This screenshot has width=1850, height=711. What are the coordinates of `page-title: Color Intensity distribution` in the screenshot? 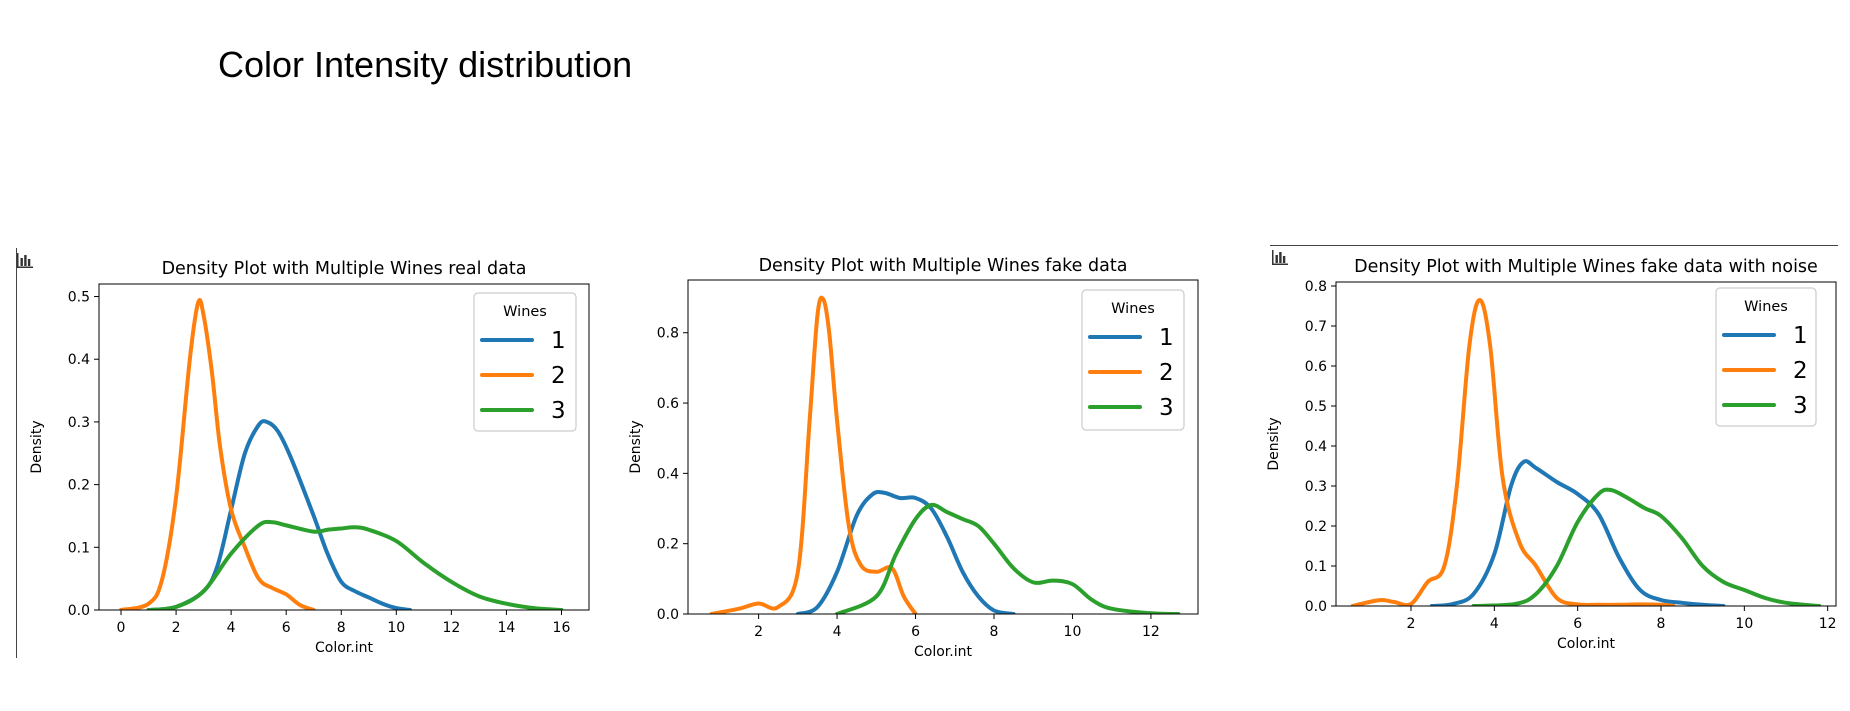 It's located at (425, 64).